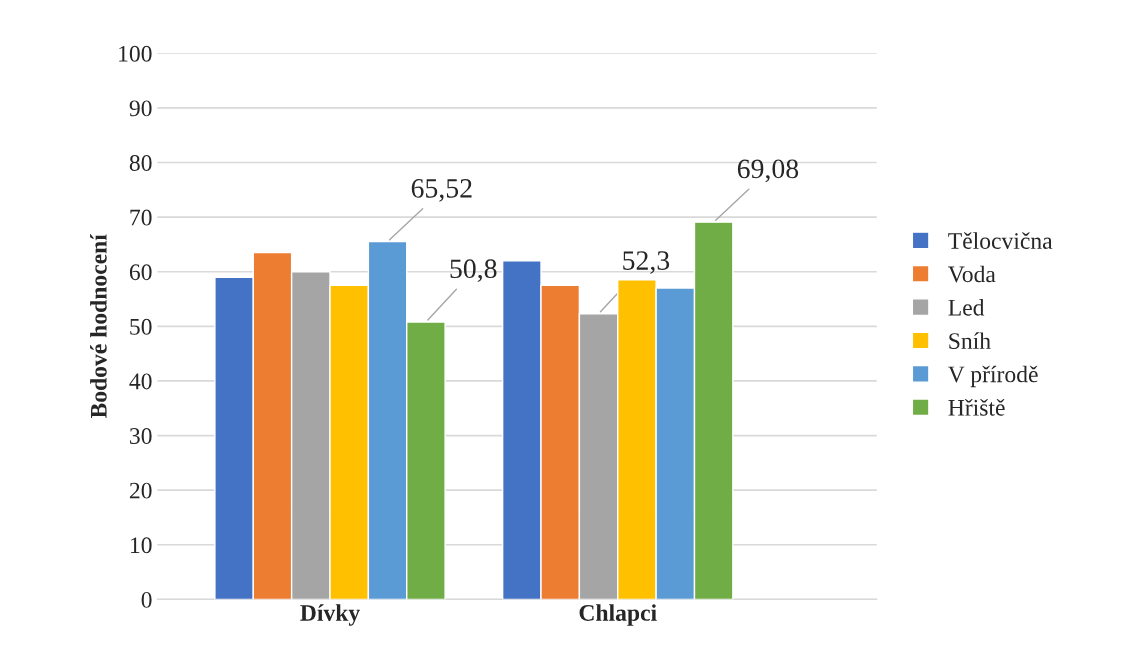  I want to click on data-label: 69,08, so click(768, 171).